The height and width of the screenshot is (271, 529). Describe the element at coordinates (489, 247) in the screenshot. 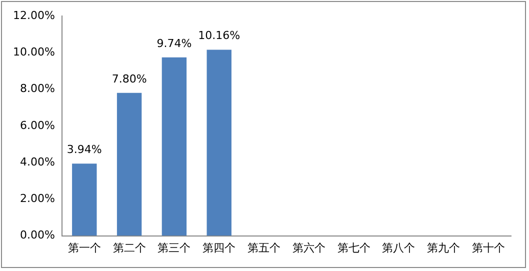

I see `x-tick-label: 第十个` at that location.